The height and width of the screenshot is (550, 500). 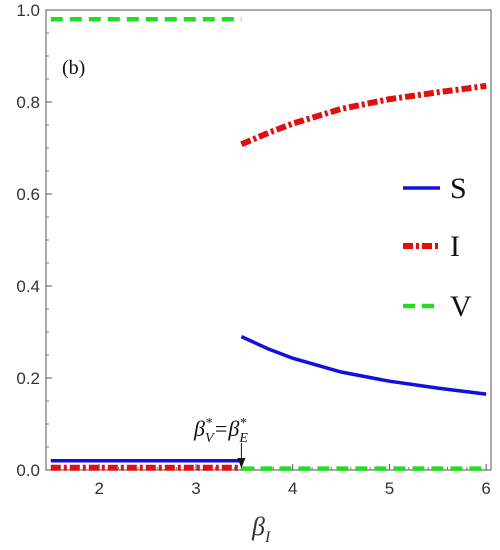 What do you see at coordinates (195, 488) in the screenshot?
I see `x-tick-label: 3` at bounding box center [195, 488].